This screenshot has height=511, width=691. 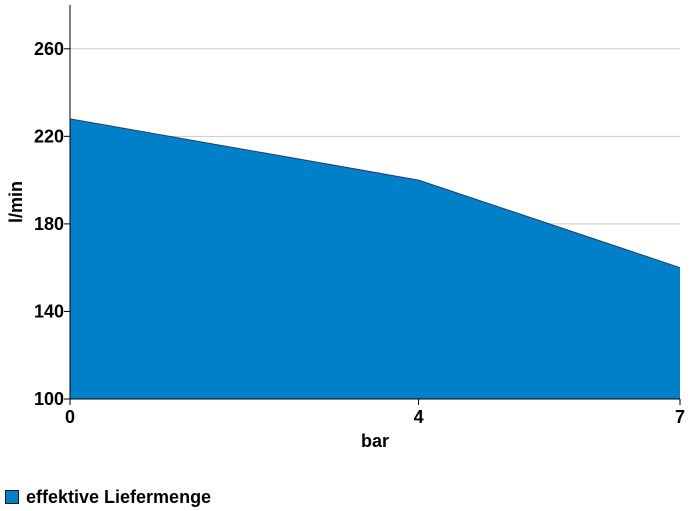 I want to click on x-tick-label-7: 7, so click(x=680, y=417).